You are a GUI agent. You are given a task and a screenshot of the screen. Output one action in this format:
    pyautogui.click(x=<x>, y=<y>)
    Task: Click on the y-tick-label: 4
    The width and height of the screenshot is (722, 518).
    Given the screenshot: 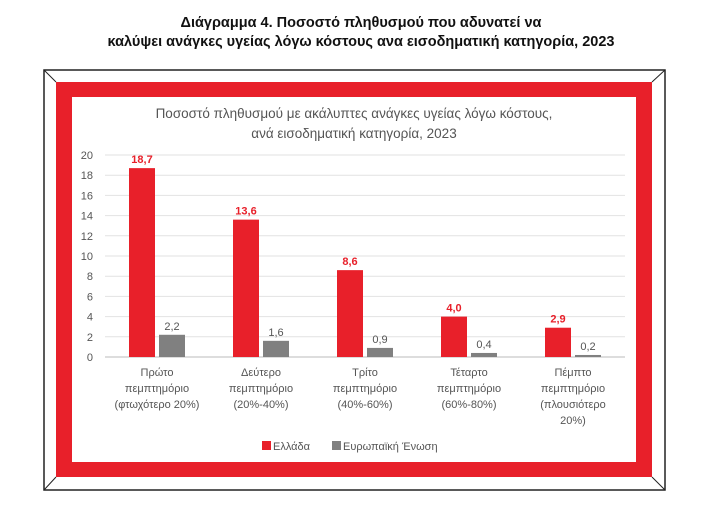 What is the action you would take?
    pyautogui.click(x=90, y=318)
    